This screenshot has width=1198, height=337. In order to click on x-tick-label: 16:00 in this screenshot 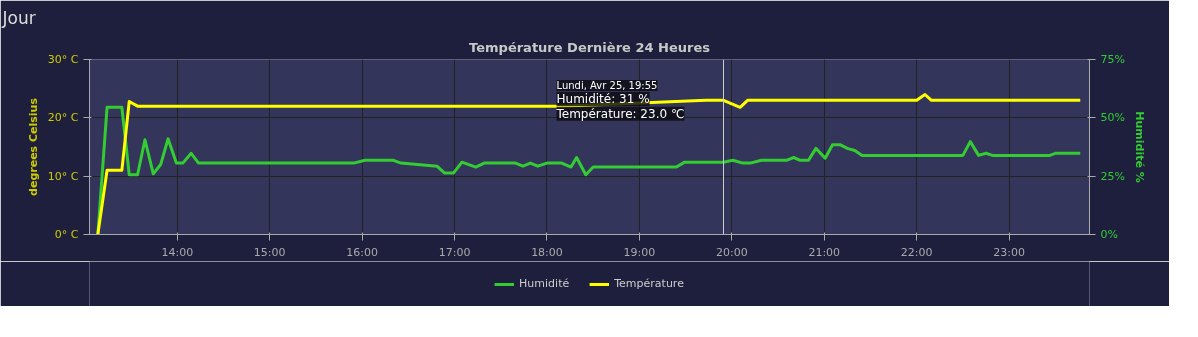, I will do `click(362, 252)`.